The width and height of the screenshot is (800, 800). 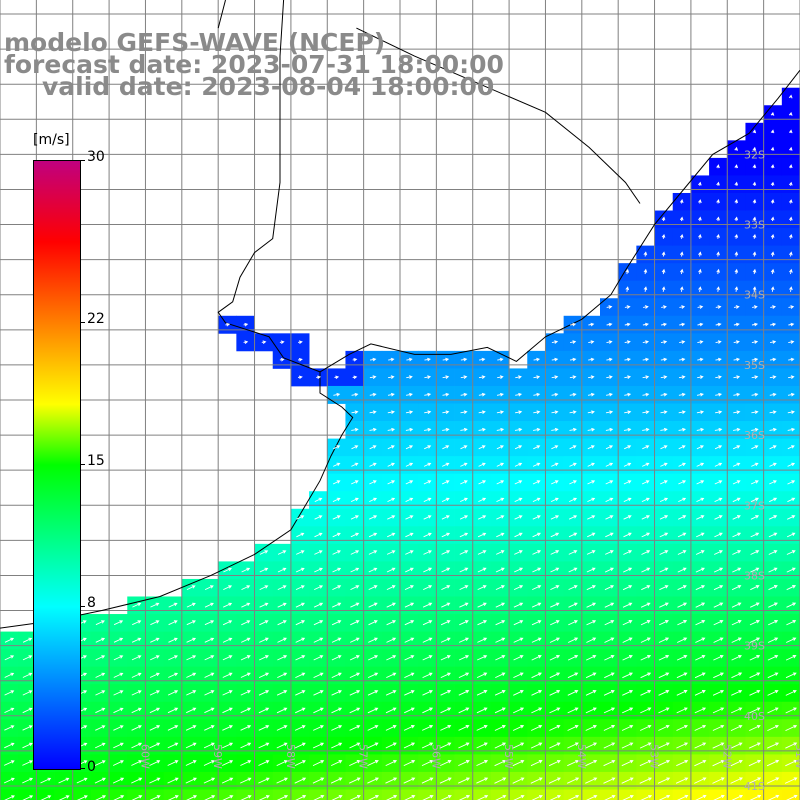 What do you see at coordinates (91, 602) in the screenshot?
I see `colorbar-tick-label: 8` at bounding box center [91, 602].